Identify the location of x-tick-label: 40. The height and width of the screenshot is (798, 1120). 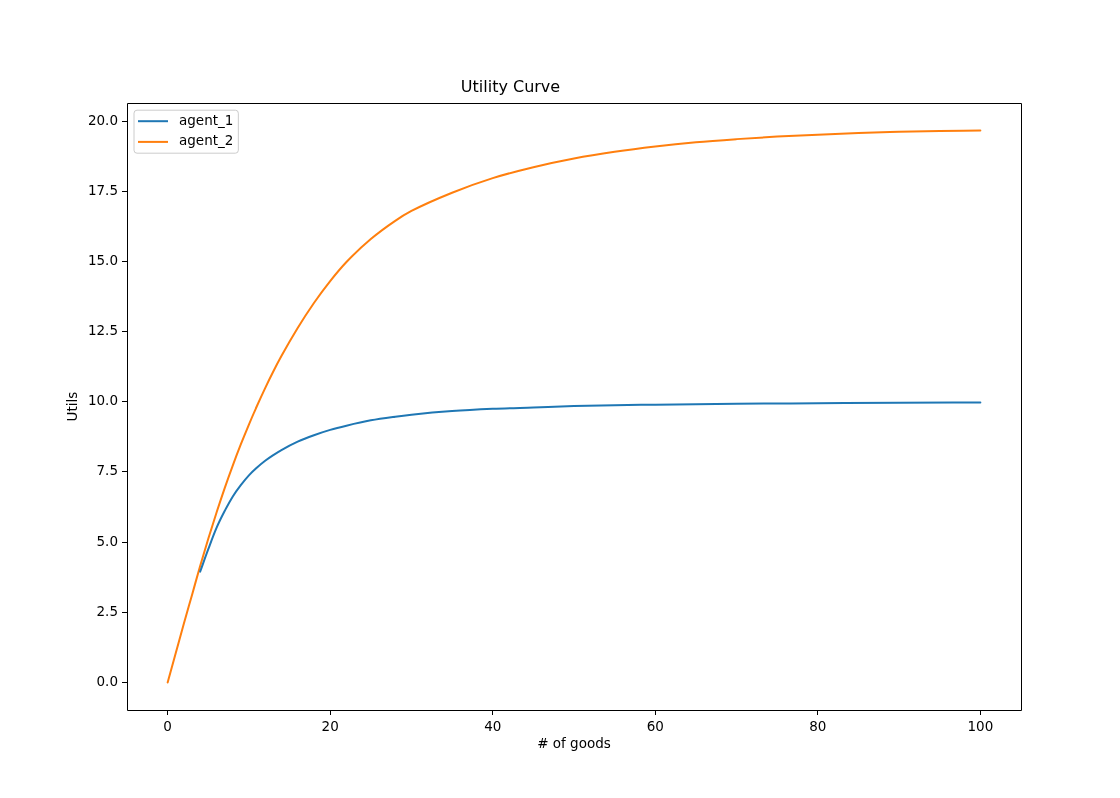
(493, 725).